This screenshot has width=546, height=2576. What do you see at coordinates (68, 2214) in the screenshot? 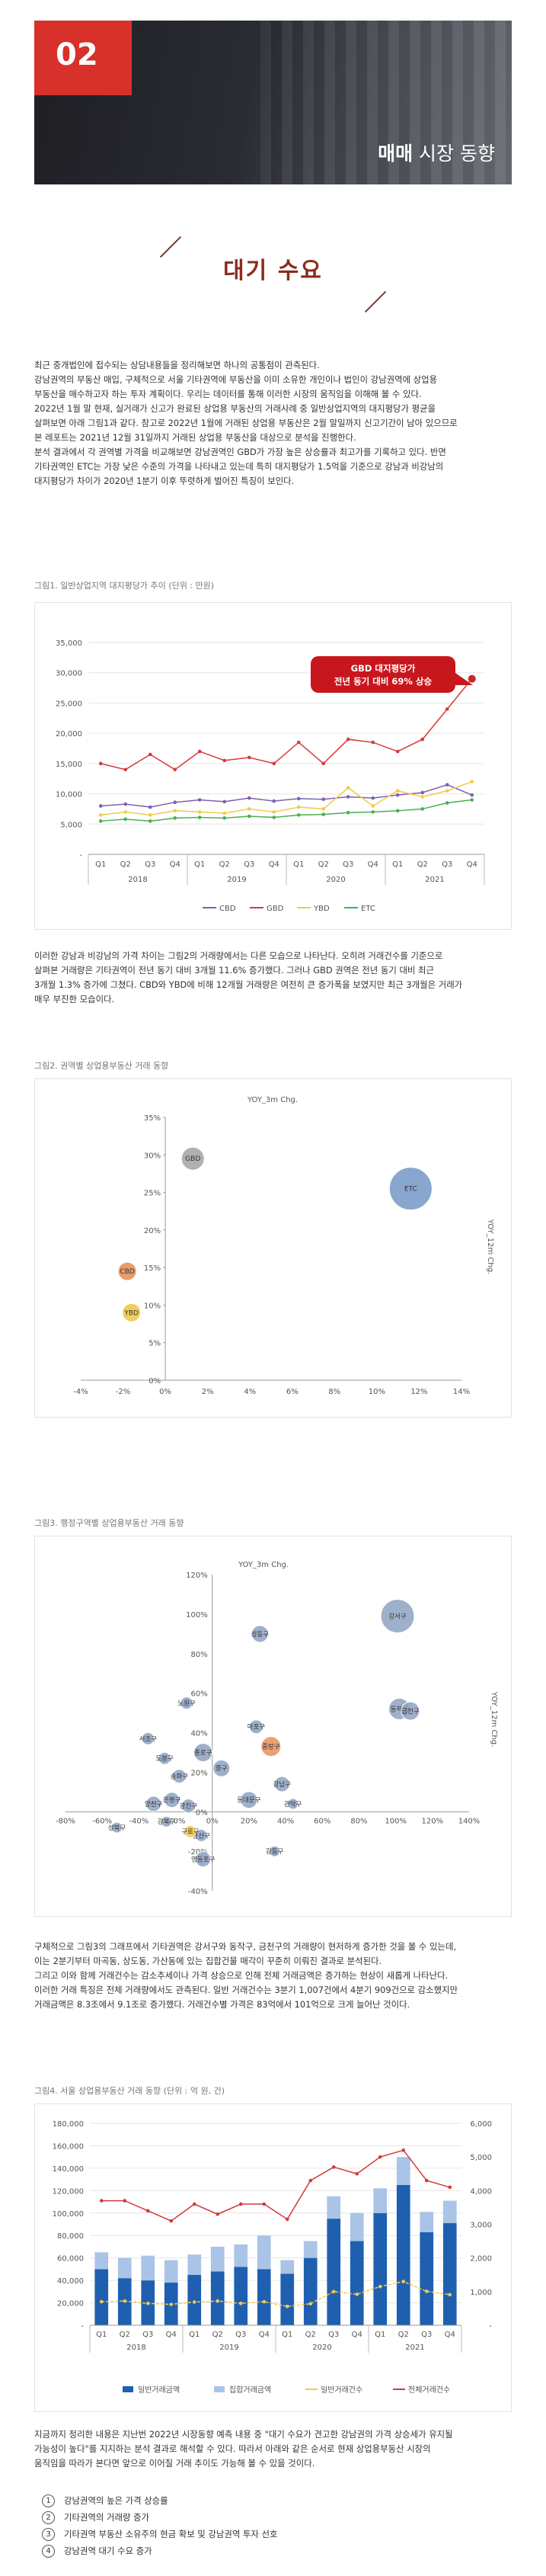
I see `y-left-tick-label: 100,000` at bounding box center [68, 2214].